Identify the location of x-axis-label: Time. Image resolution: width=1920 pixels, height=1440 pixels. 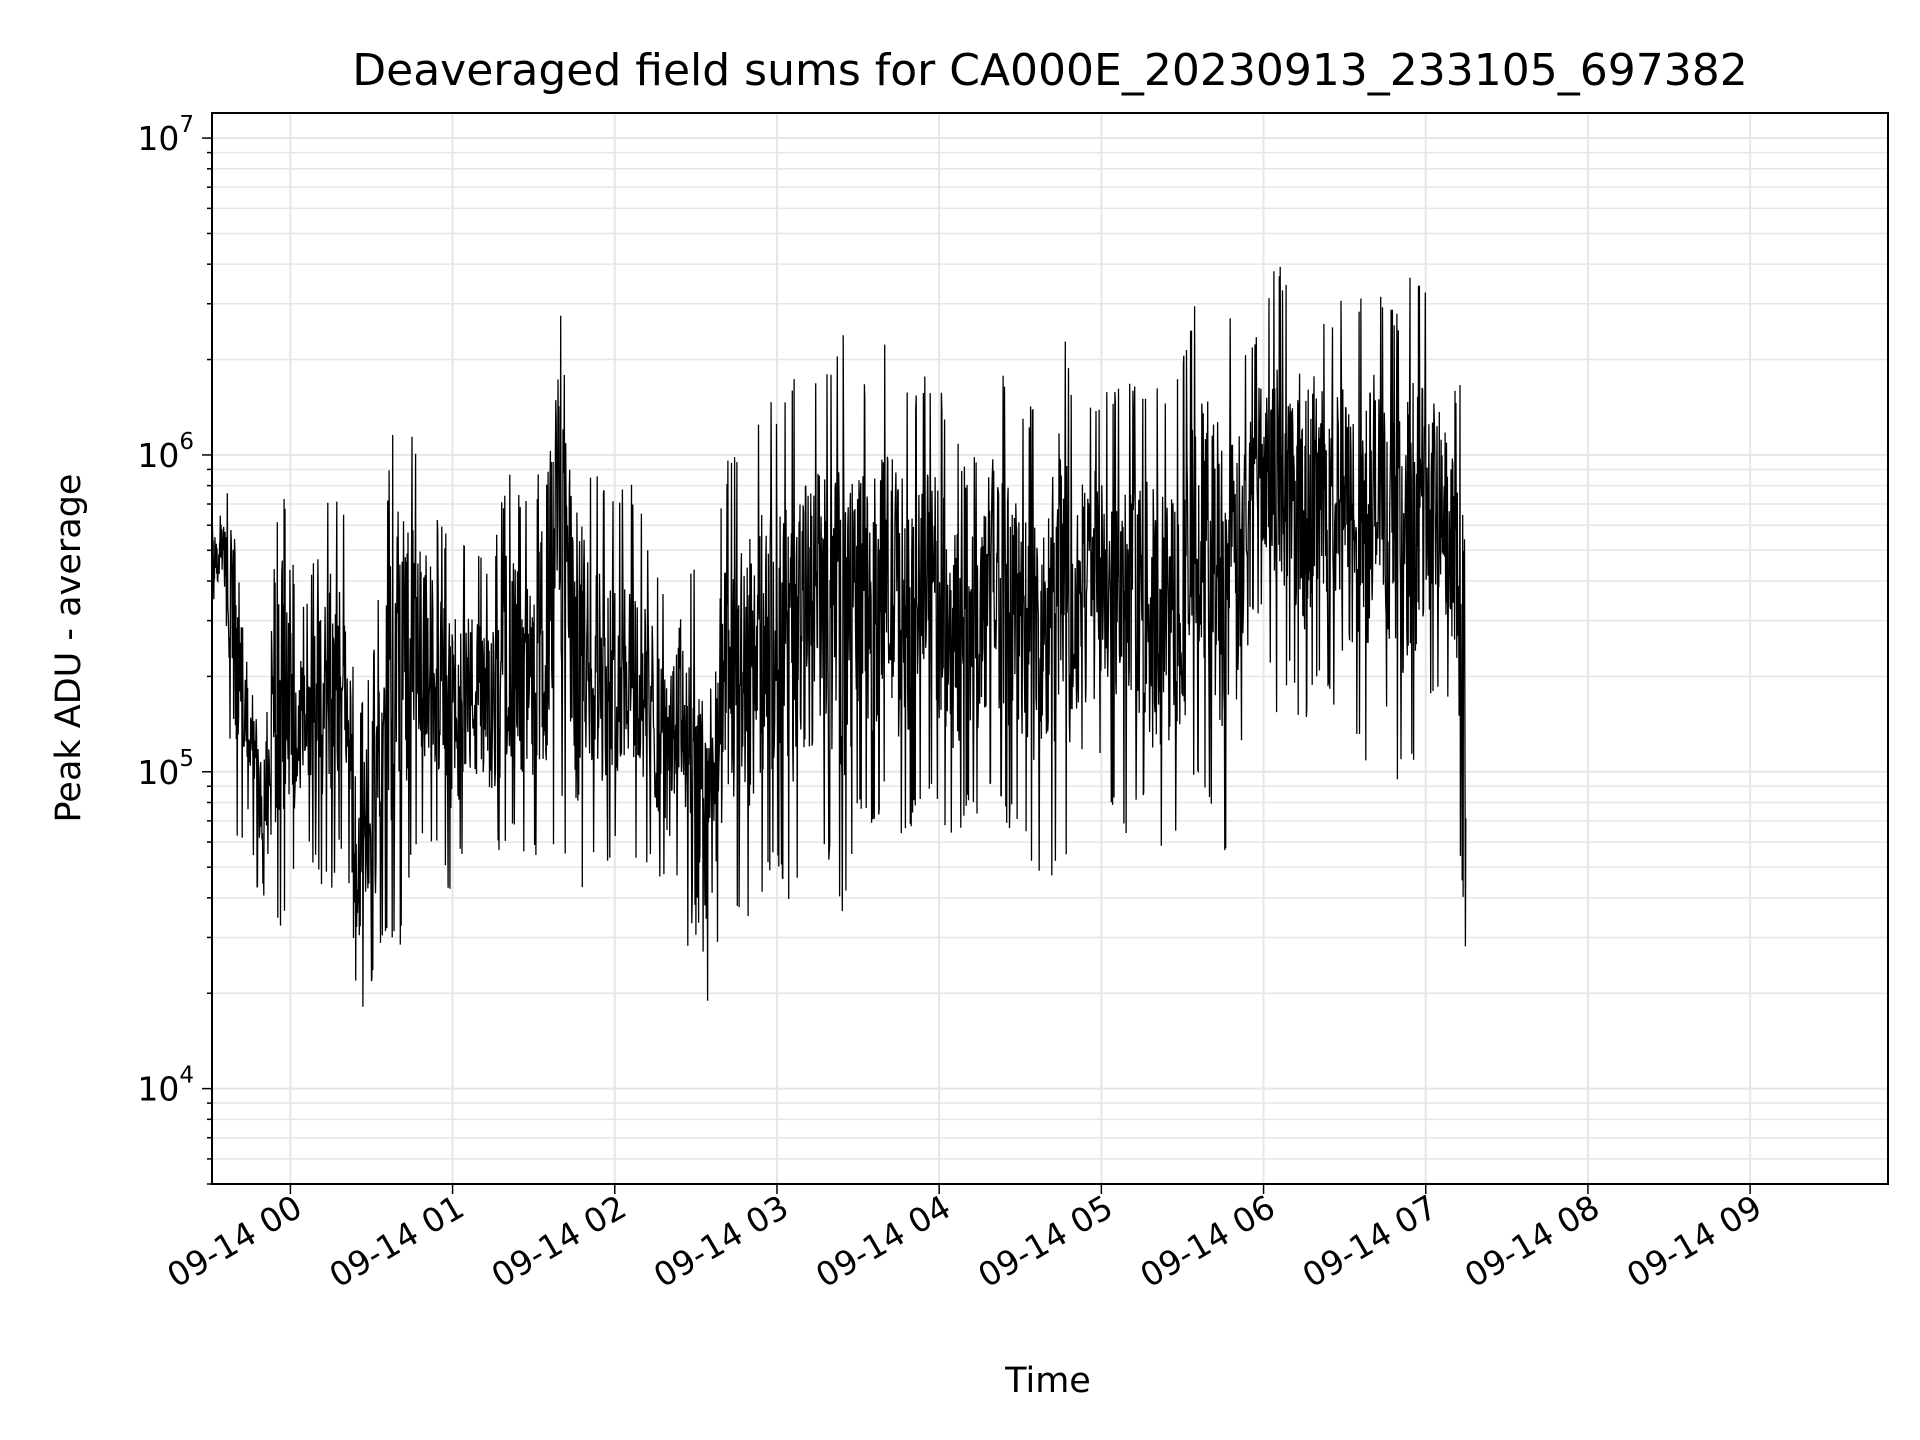
(1047, 1381).